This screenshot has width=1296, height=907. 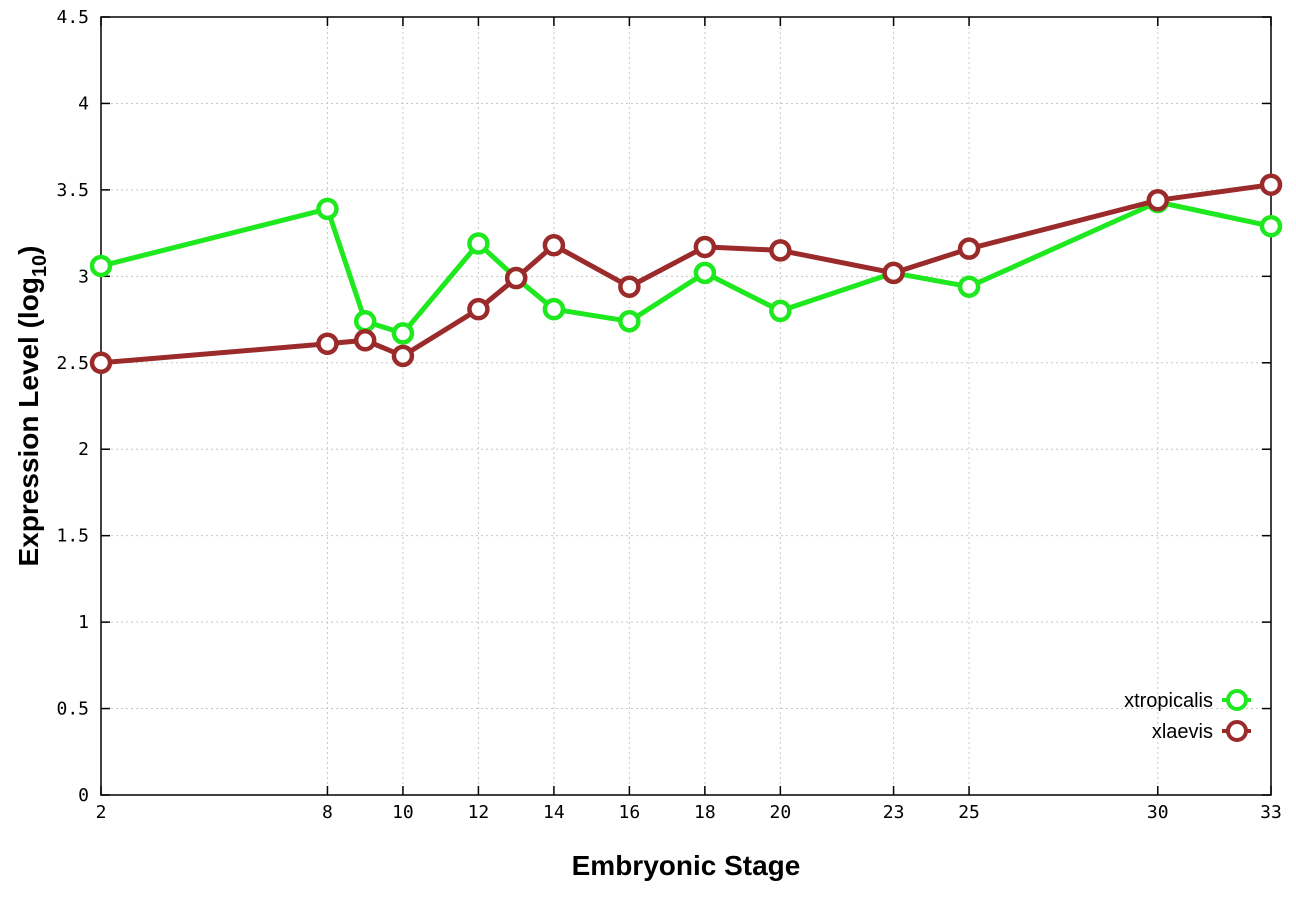 What do you see at coordinates (554, 812) in the screenshot?
I see `x-tick-label: 14` at bounding box center [554, 812].